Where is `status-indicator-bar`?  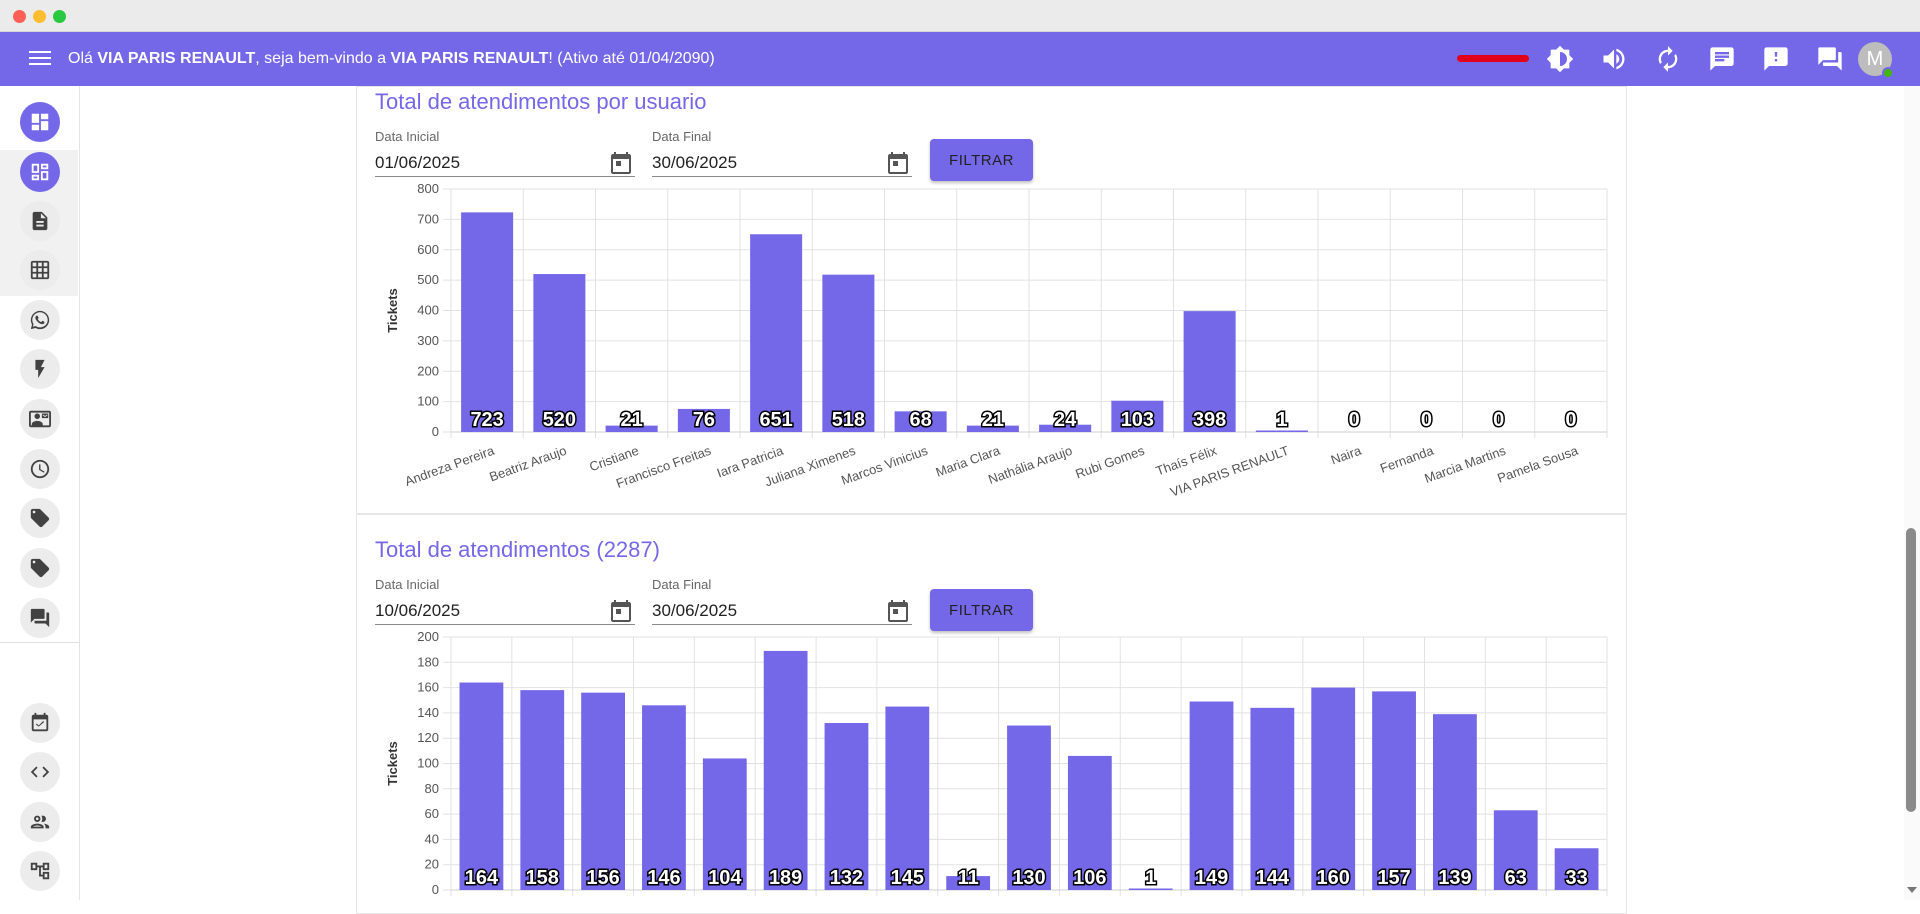
status-indicator-bar is located at coordinates (1493, 58).